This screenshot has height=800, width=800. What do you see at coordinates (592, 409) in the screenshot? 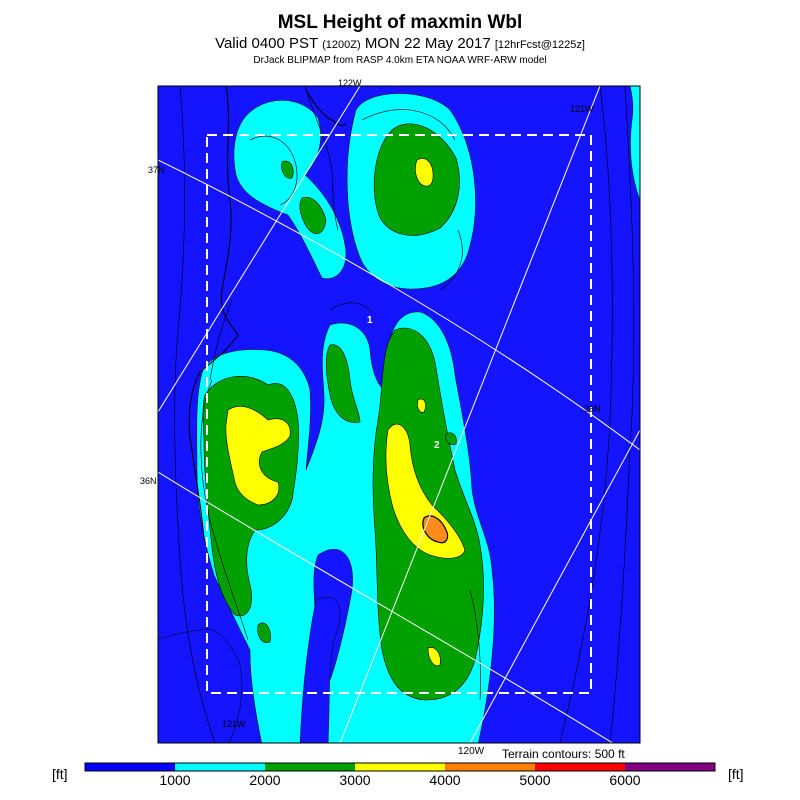
I see `lat-label-36n-right: 36N` at bounding box center [592, 409].